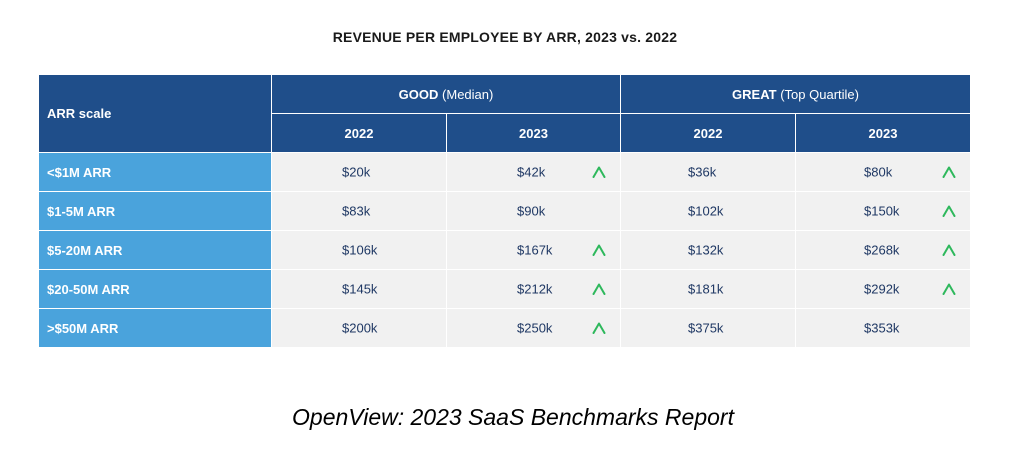 The width and height of the screenshot is (1010, 460). I want to click on value-text: $167k, so click(535, 250).